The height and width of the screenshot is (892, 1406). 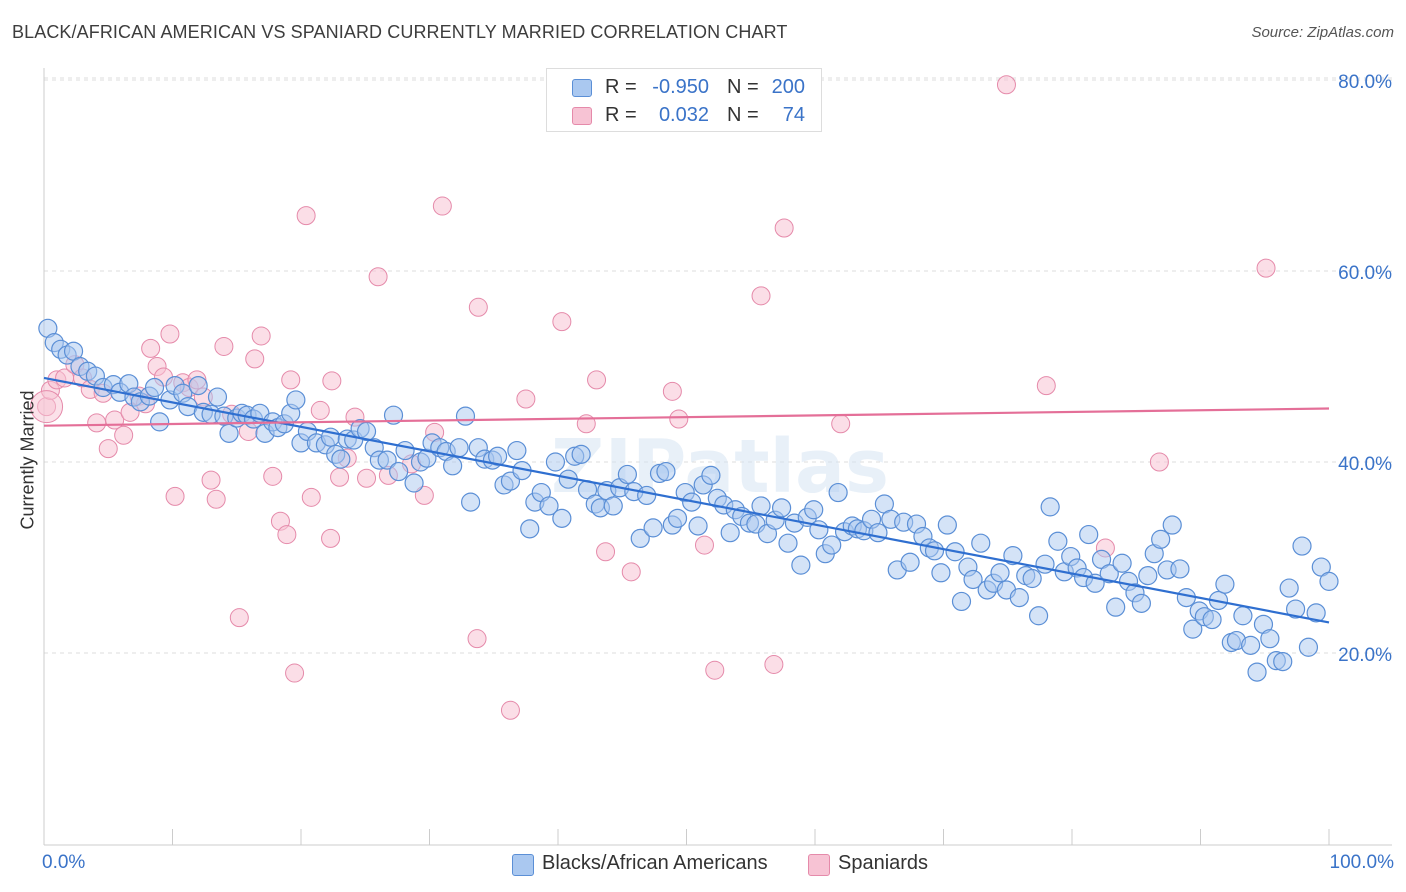 What do you see at coordinates (686, 417) in the screenshot?
I see `spaniards-trend-line` at bounding box center [686, 417].